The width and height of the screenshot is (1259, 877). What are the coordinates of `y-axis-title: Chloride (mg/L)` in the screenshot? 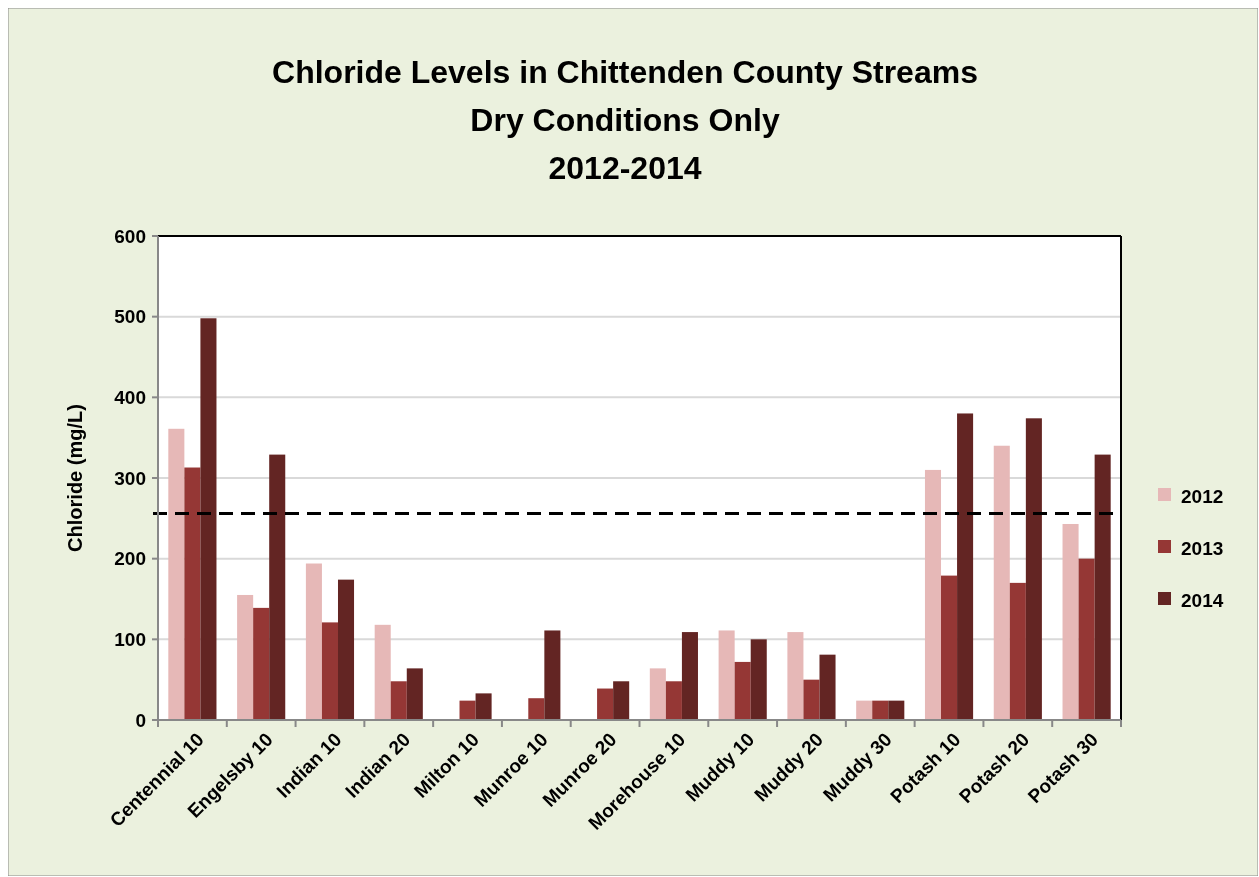 It's located at (75, 478).